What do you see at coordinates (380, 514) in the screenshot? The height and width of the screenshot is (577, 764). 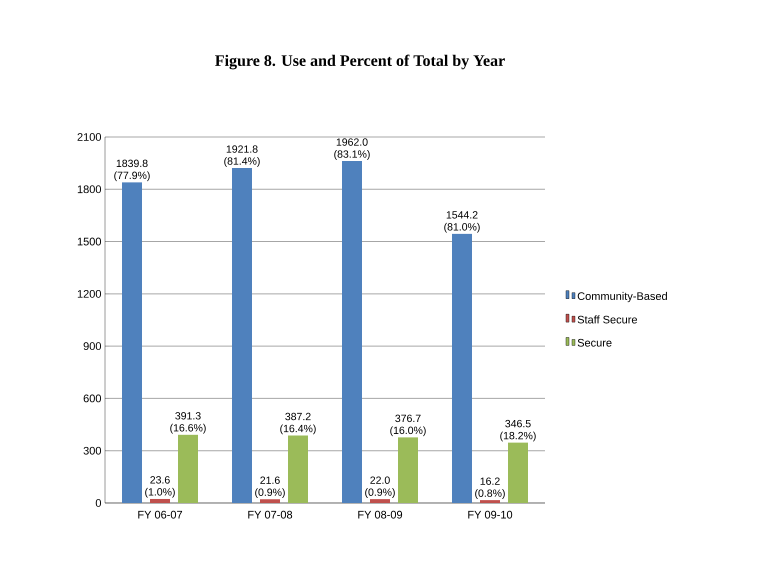 I see `x-tick-label: FY 08-09` at bounding box center [380, 514].